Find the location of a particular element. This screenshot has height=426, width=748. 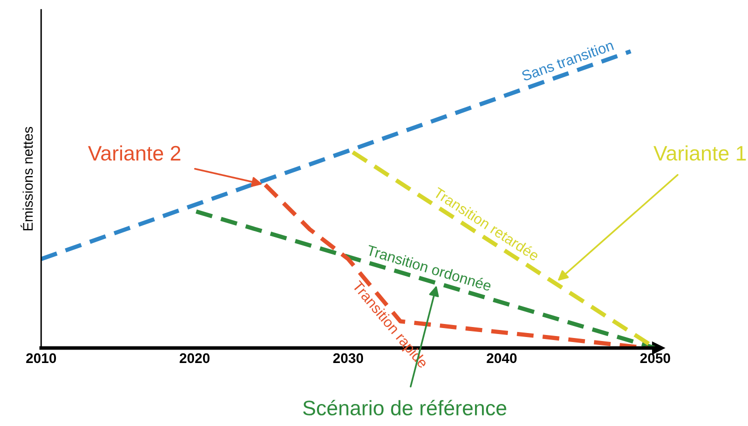

x-tick-label: 2050 is located at coordinates (655, 358).